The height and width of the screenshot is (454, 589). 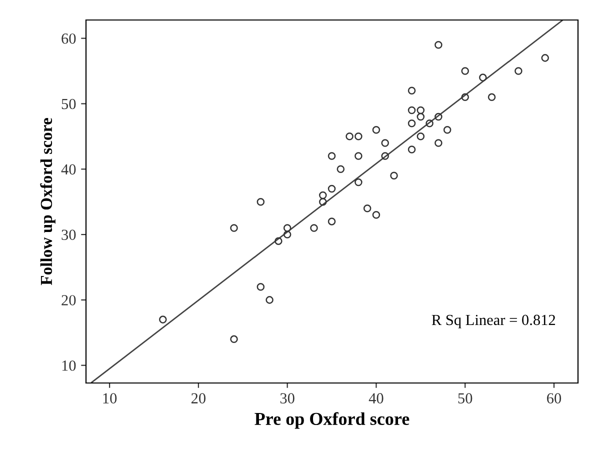 What do you see at coordinates (376, 398) in the screenshot?
I see `x-tick-label: 40` at bounding box center [376, 398].